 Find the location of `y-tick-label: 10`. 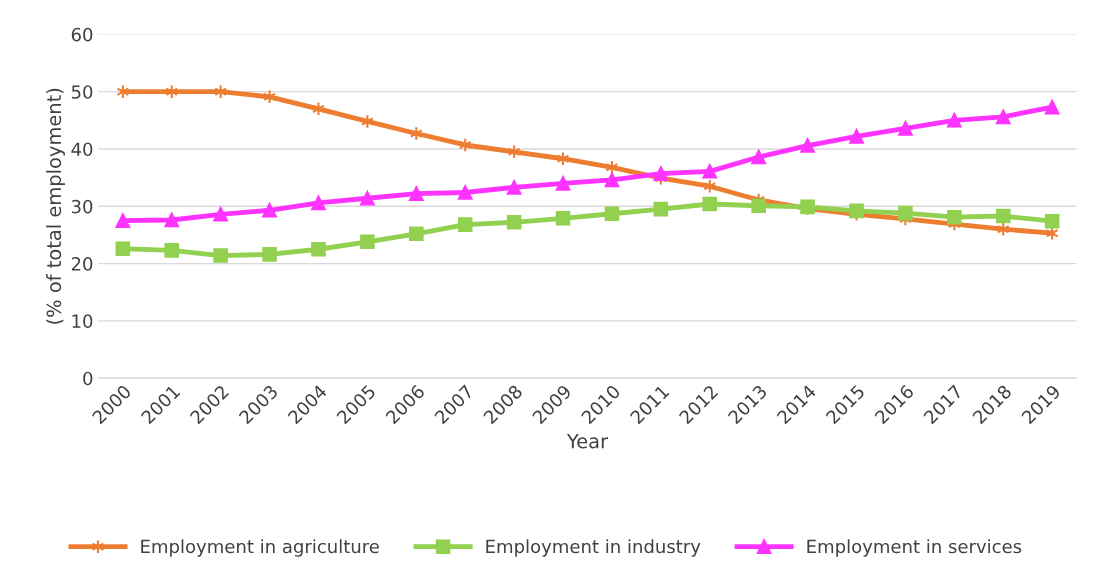

y-tick-label: 10 is located at coordinates (82, 321).